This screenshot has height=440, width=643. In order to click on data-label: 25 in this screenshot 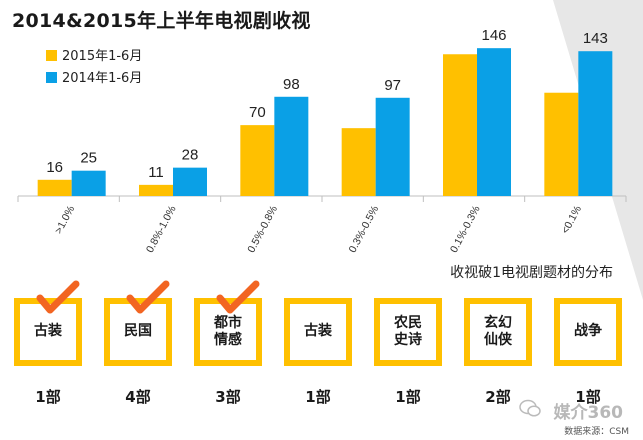, I will do `click(88, 158)`.